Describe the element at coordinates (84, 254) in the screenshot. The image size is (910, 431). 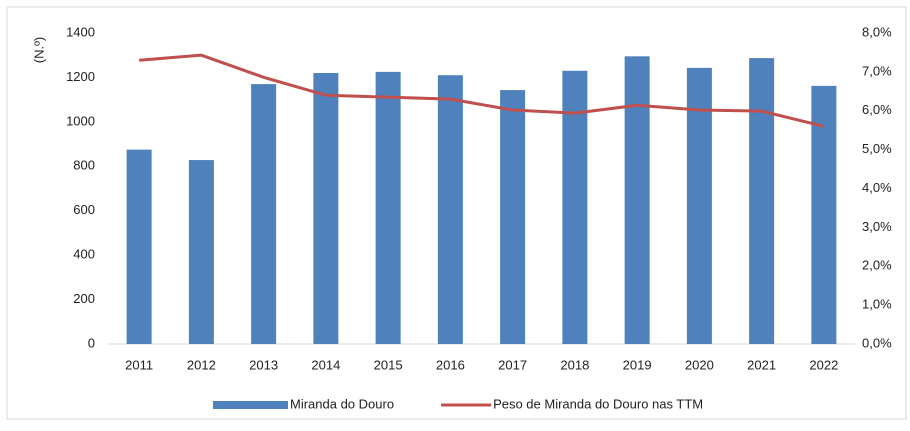
I see `y-tick-label: 400` at that location.